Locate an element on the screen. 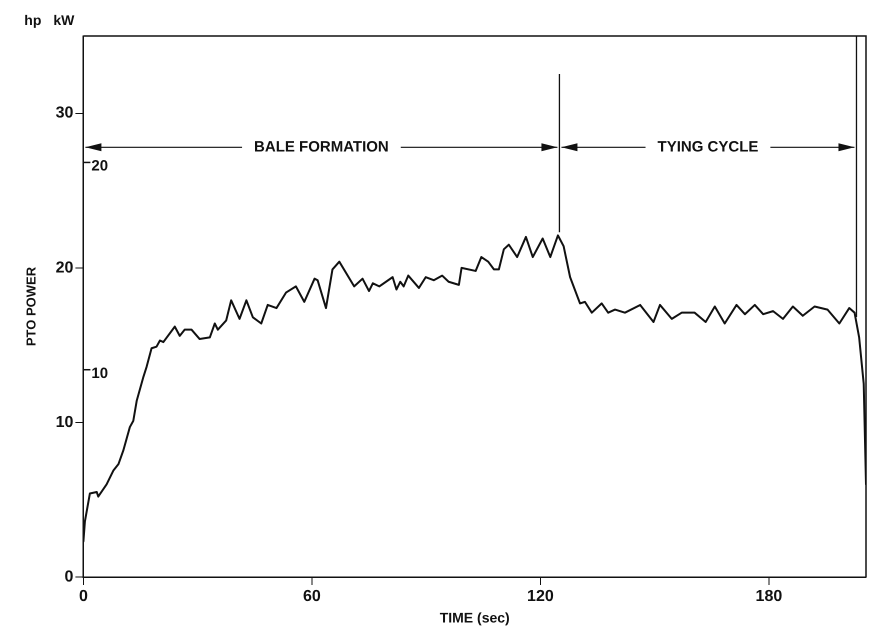 This screenshot has width=871, height=641. y-axis-title: PTO POWER is located at coordinates (30, 306).